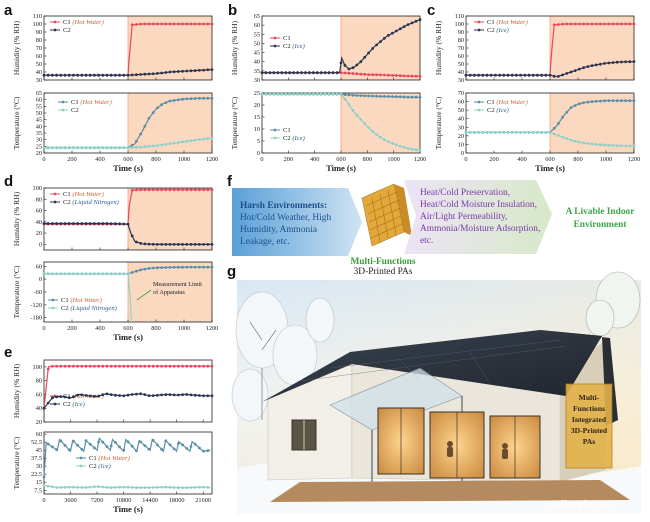 The image size is (650, 522). What do you see at coordinates (589, 408) in the screenshot?
I see `box-line-2: Functions` at bounding box center [589, 408].